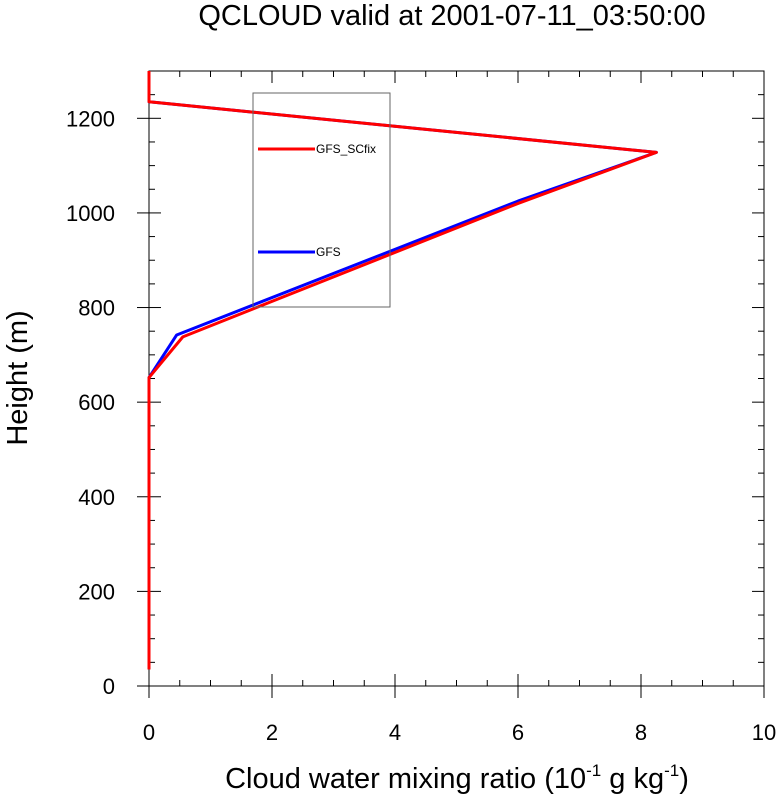  What do you see at coordinates (346, 149) in the screenshot?
I see `legend-label-gfs-scfix: GFS_SCfix` at bounding box center [346, 149].